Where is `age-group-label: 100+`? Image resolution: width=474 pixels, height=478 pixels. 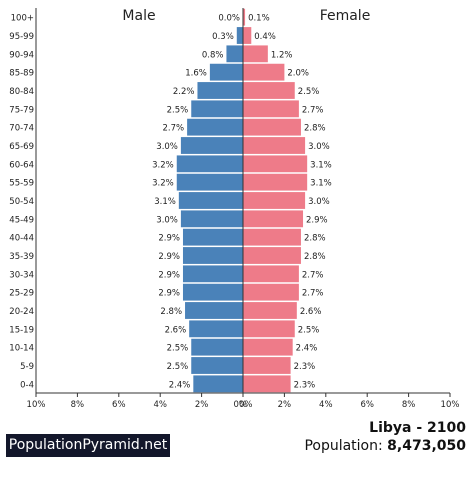
age-group-label: 100+ is located at coordinates (22, 19).